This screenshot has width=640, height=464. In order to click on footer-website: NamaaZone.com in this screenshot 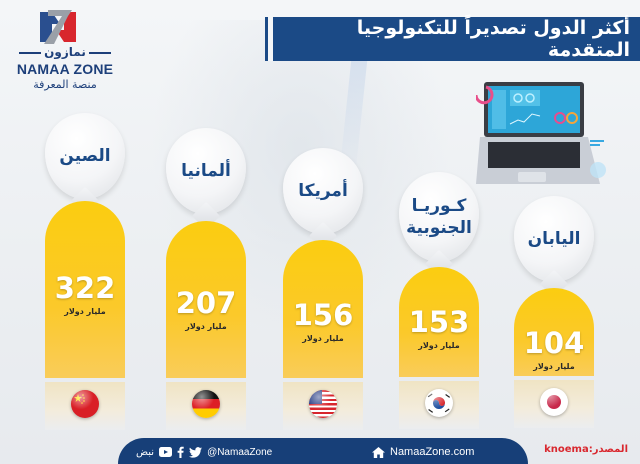, I will do `click(423, 452)`.